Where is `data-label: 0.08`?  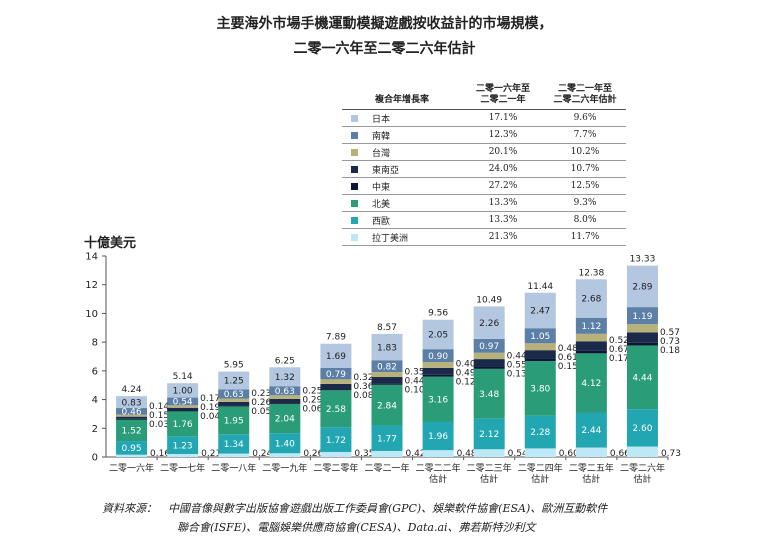
data-label: 0.08 is located at coordinates (363, 396).